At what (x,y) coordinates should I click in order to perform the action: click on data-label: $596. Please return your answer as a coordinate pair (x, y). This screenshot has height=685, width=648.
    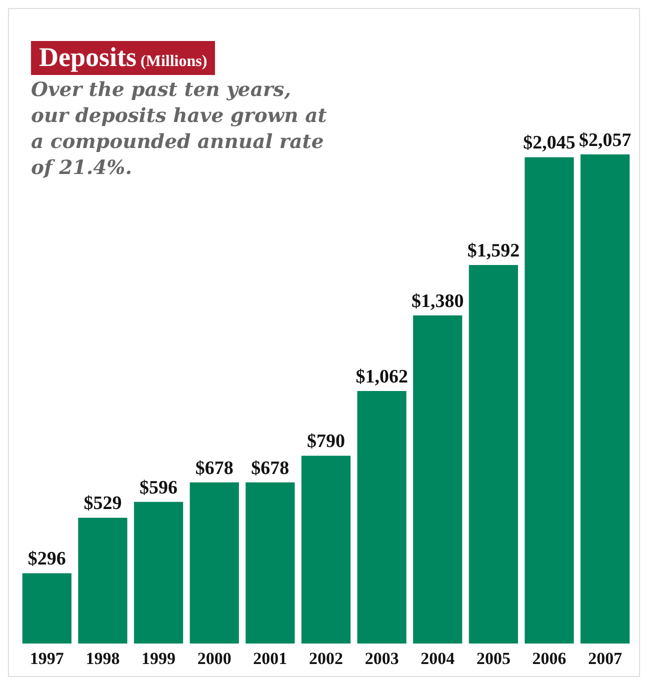
    Looking at the image, I should click on (159, 487).